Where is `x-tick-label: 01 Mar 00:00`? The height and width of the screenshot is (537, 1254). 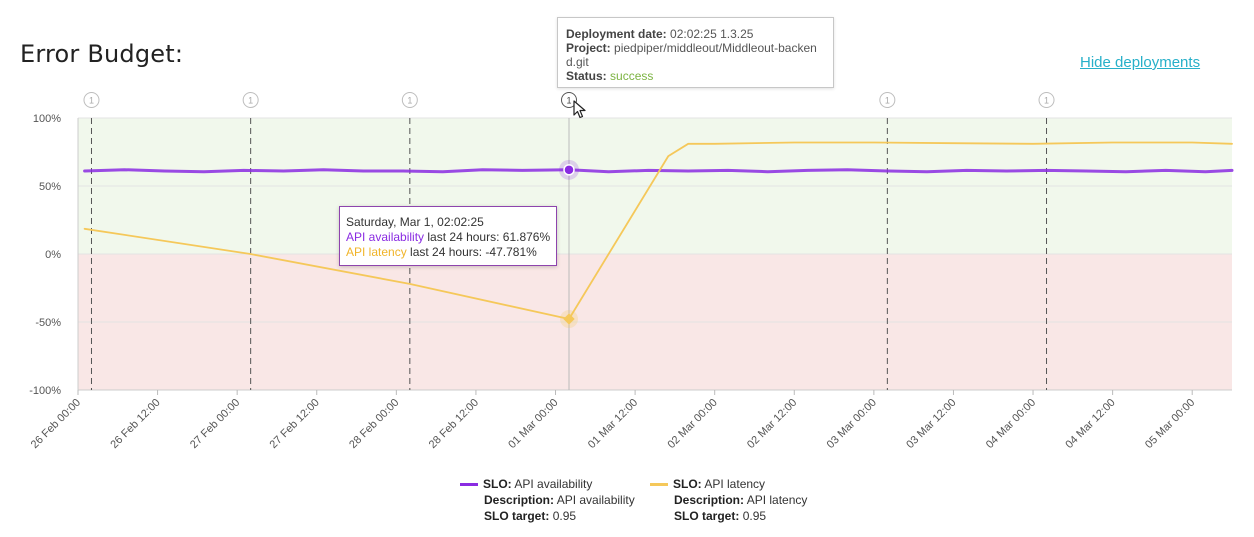 x-tick-label: 01 Mar 00:00 is located at coordinates (533, 424).